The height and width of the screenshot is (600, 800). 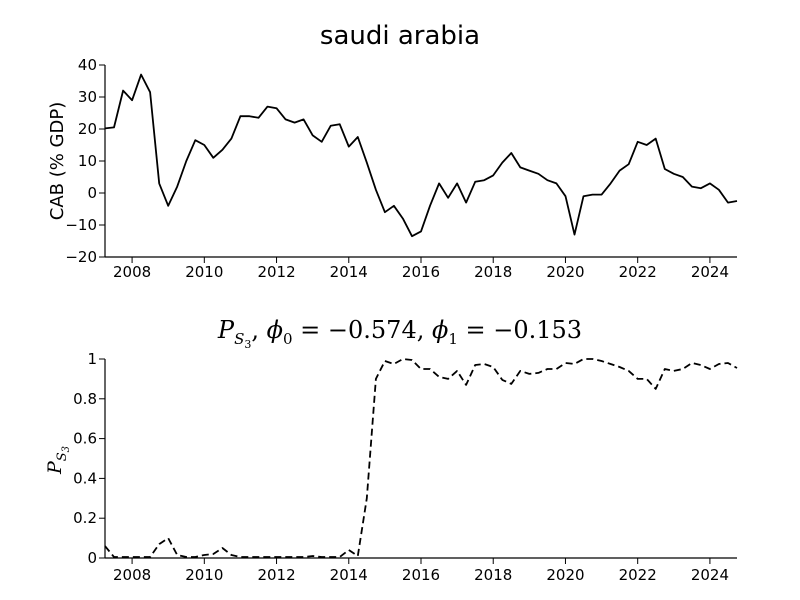 I want to click on chart-title: saudi arabia, so click(x=400, y=36).